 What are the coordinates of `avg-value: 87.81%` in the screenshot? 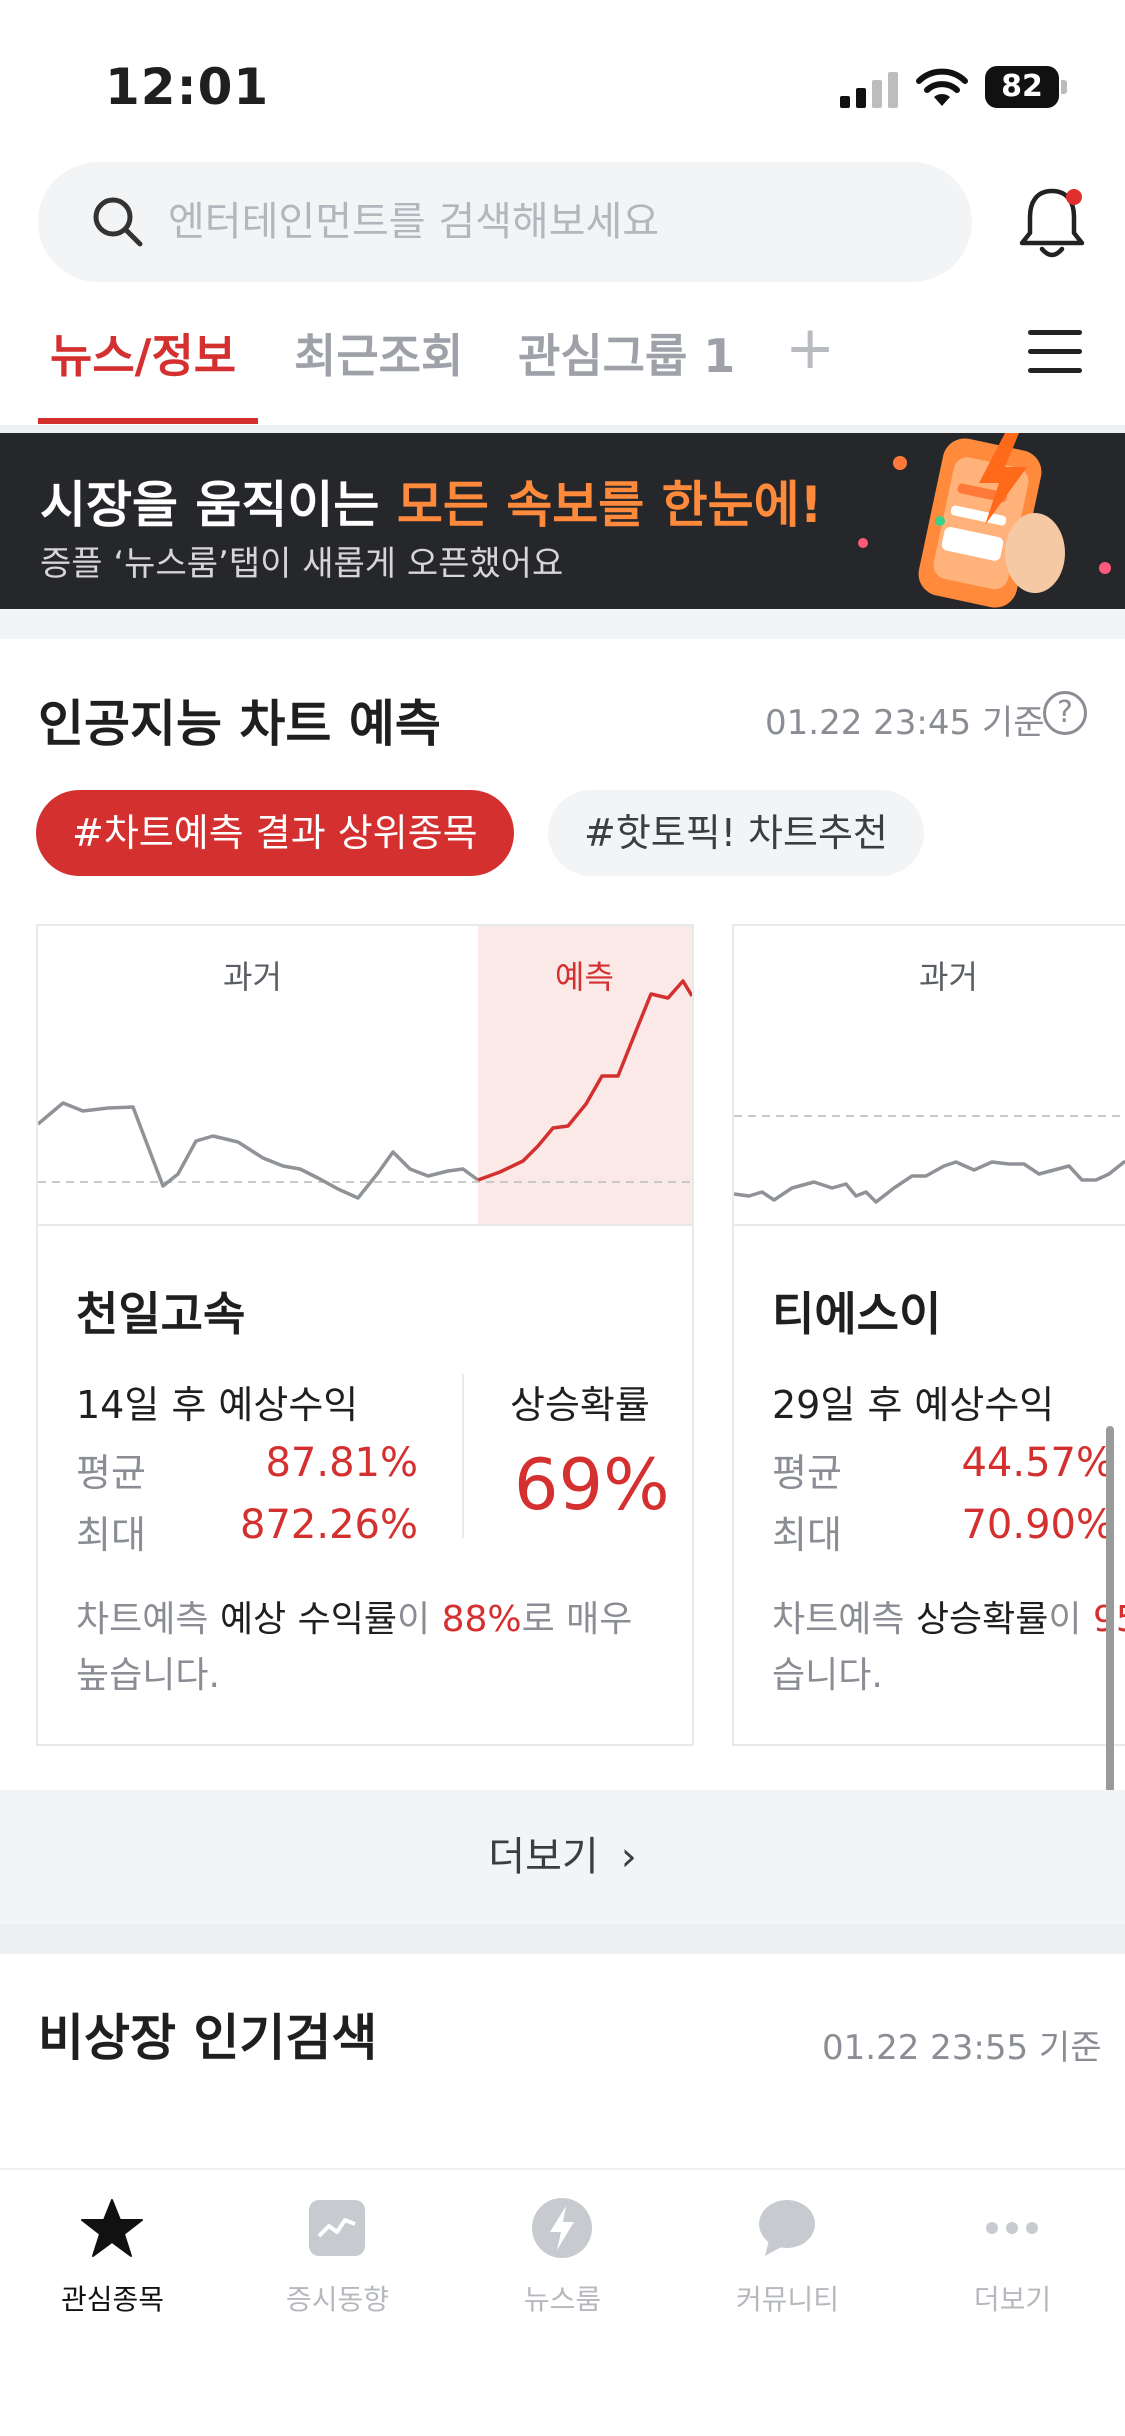 It's located at (341, 1463).